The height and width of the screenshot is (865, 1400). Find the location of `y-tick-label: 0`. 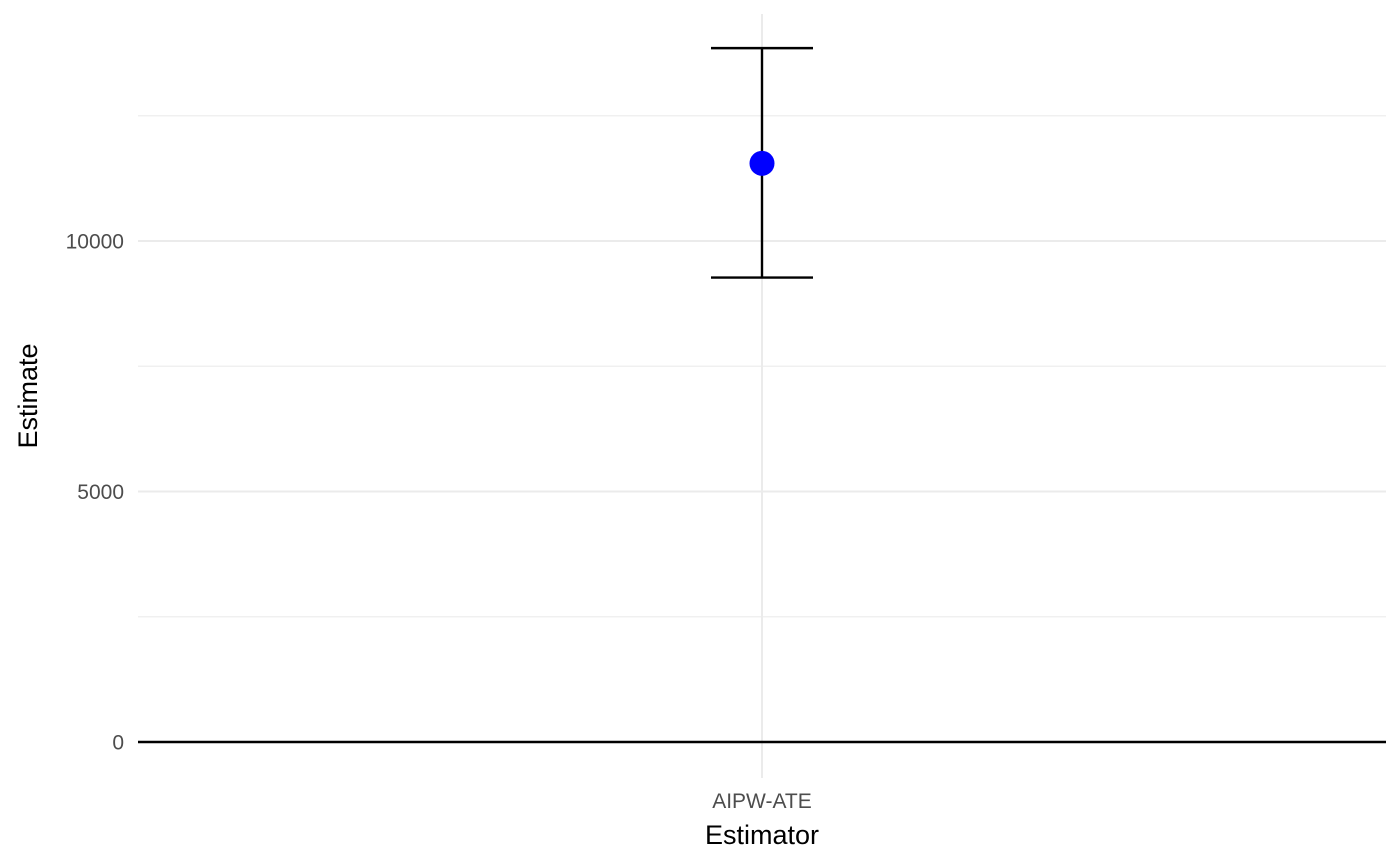

y-tick-label: 0 is located at coordinates (118, 743).